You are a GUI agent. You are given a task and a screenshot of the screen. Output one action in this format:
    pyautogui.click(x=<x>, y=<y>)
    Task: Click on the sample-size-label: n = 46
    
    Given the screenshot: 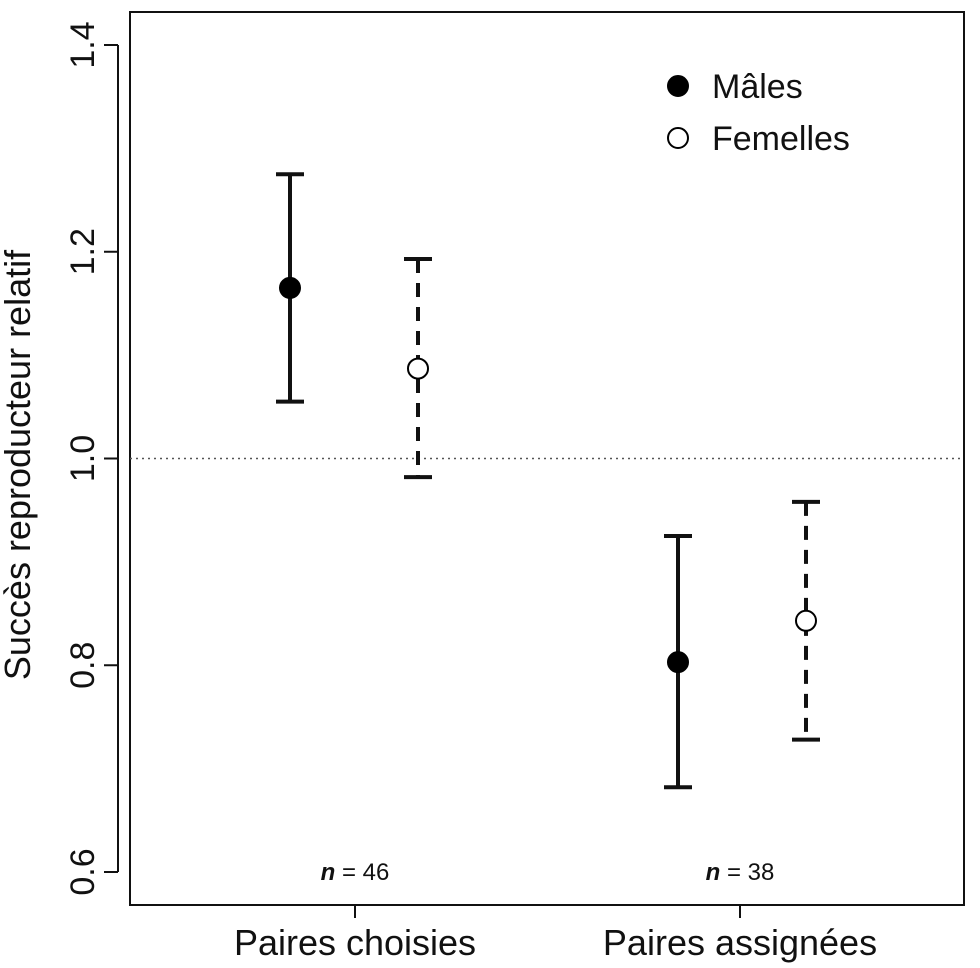 What is the action you would take?
    pyautogui.click(x=355, y=872)
    